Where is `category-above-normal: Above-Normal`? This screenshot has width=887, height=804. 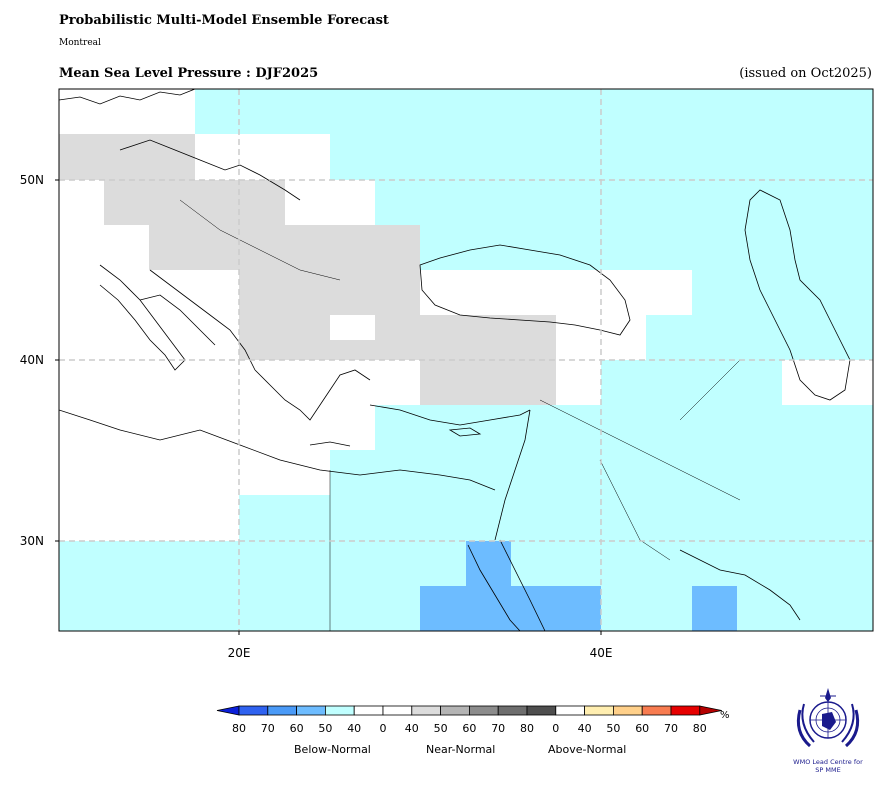 category-above-normal: Above-Normal is located at coordinates (587, 749).